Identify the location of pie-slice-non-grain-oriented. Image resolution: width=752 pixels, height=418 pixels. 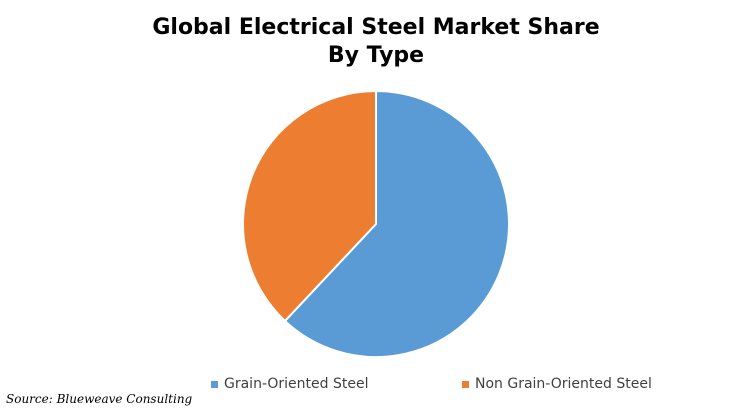
(309, 206).